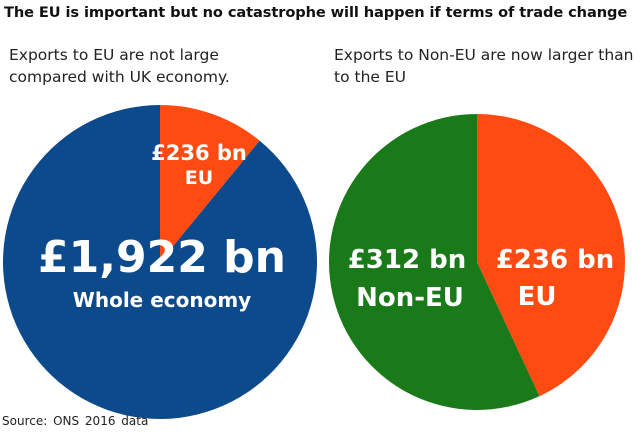  Describe the element at coordinates (407, 260) in the screenshot. I see `non-eu-value-label: £312 bn` at that location.